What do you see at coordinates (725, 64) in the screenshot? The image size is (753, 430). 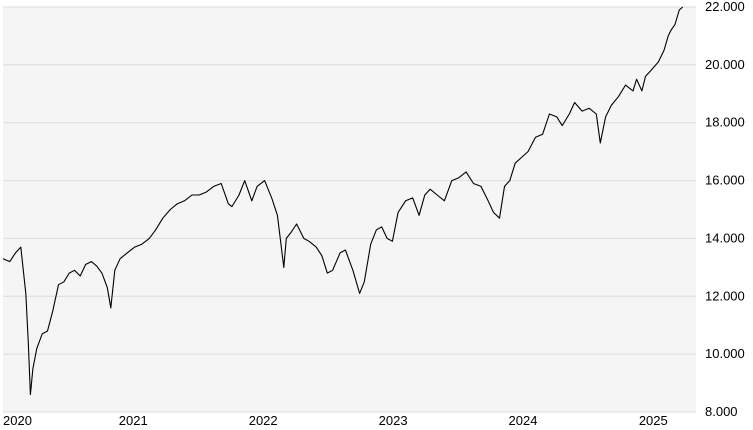 I see `y-tick-label: 20.000` at bounding box center [725, 64].